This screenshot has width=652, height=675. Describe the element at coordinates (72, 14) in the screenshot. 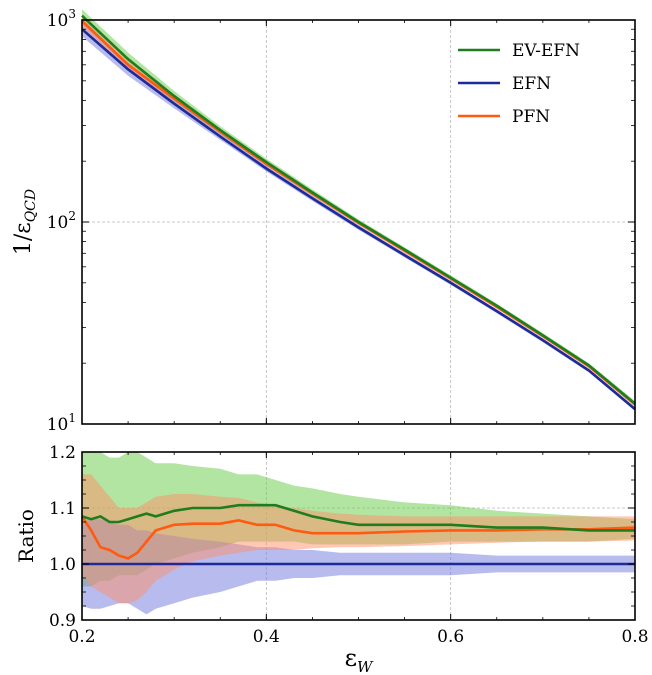

I see `main-ytick-exponent: 3` at that location.